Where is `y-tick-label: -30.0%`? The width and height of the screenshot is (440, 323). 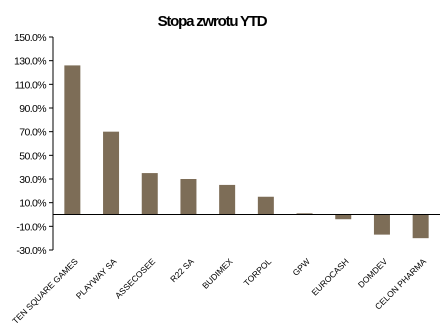
y-tick-label: -30.0% is located at coordinates (31, 251).